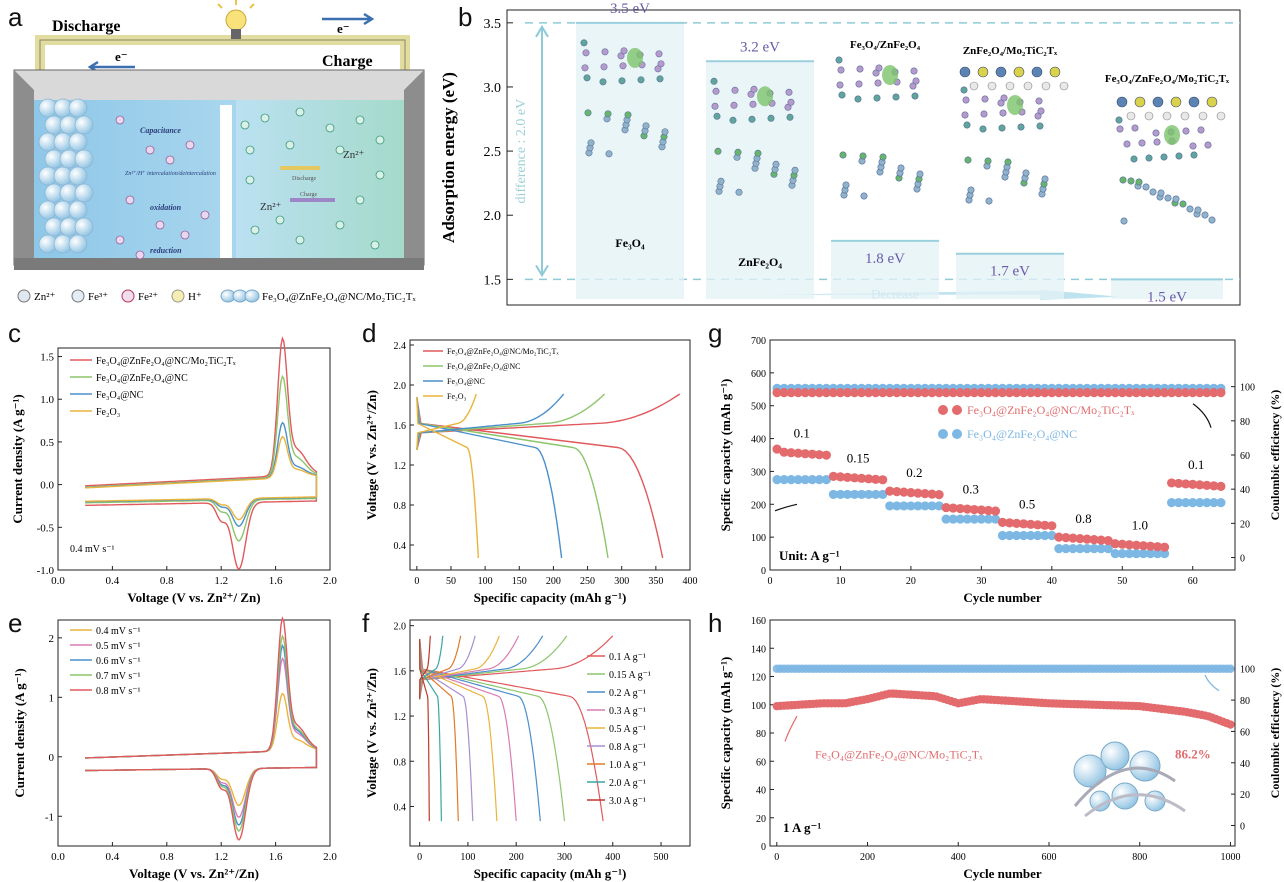 The width and height of the screenshot is (1284, 882). I want to click on retention-label: 86.2%, so click(1193, 753).